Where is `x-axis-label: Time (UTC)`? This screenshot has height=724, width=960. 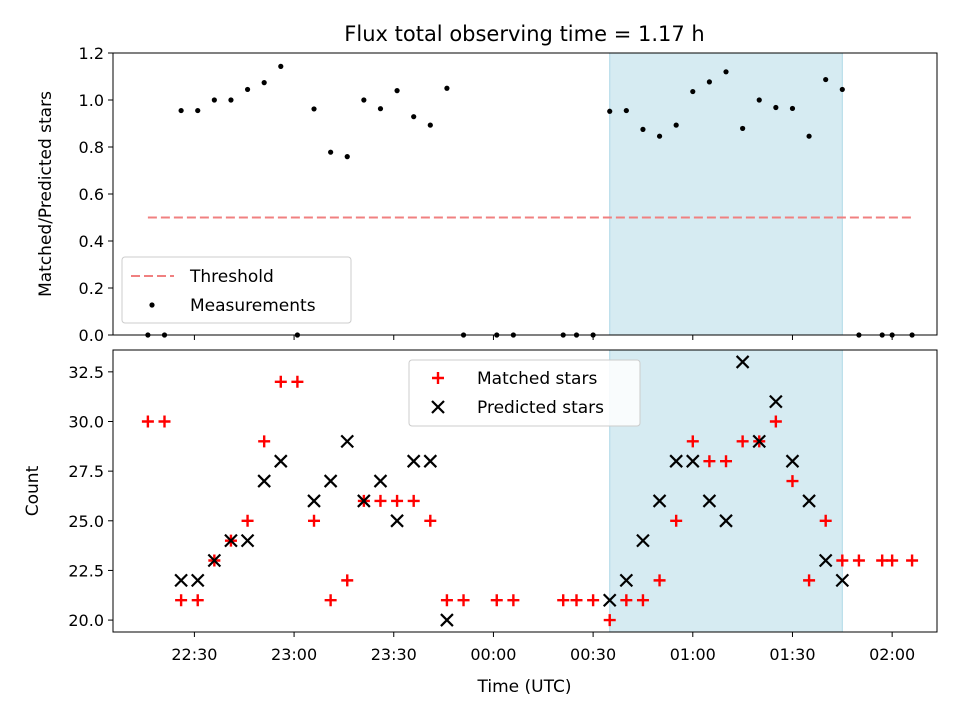
x-axis-label: Time (UTC) is located at coordinates (524, 687).